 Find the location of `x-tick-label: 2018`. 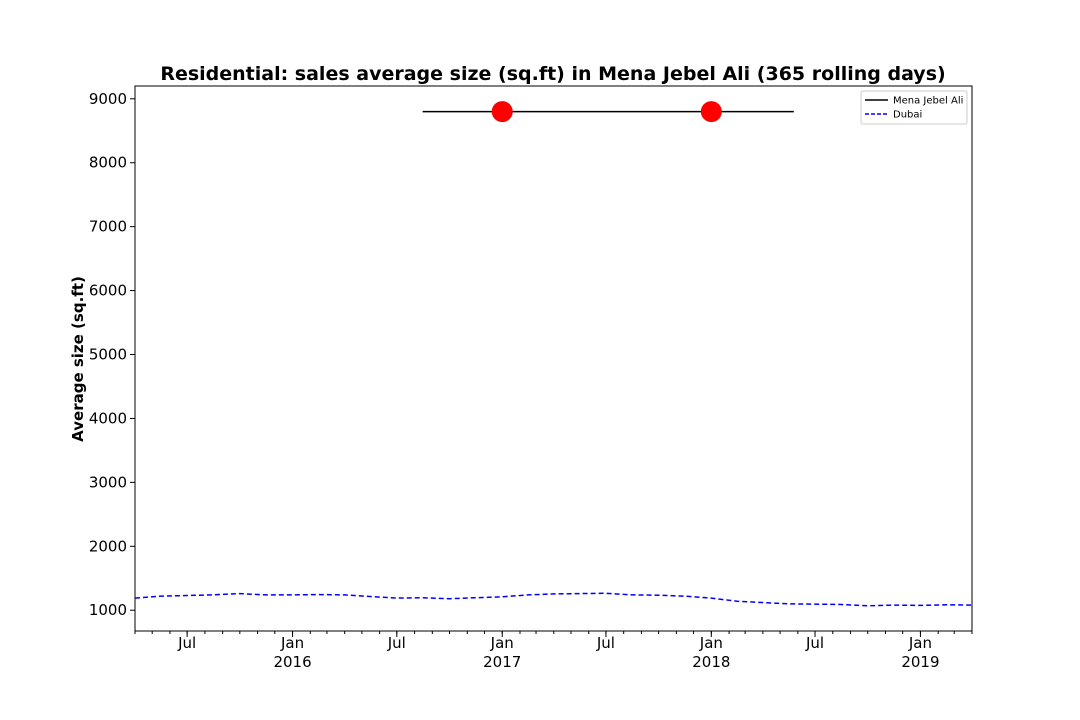

x-tick-label: 2018 is located at coordinates (711, 662).